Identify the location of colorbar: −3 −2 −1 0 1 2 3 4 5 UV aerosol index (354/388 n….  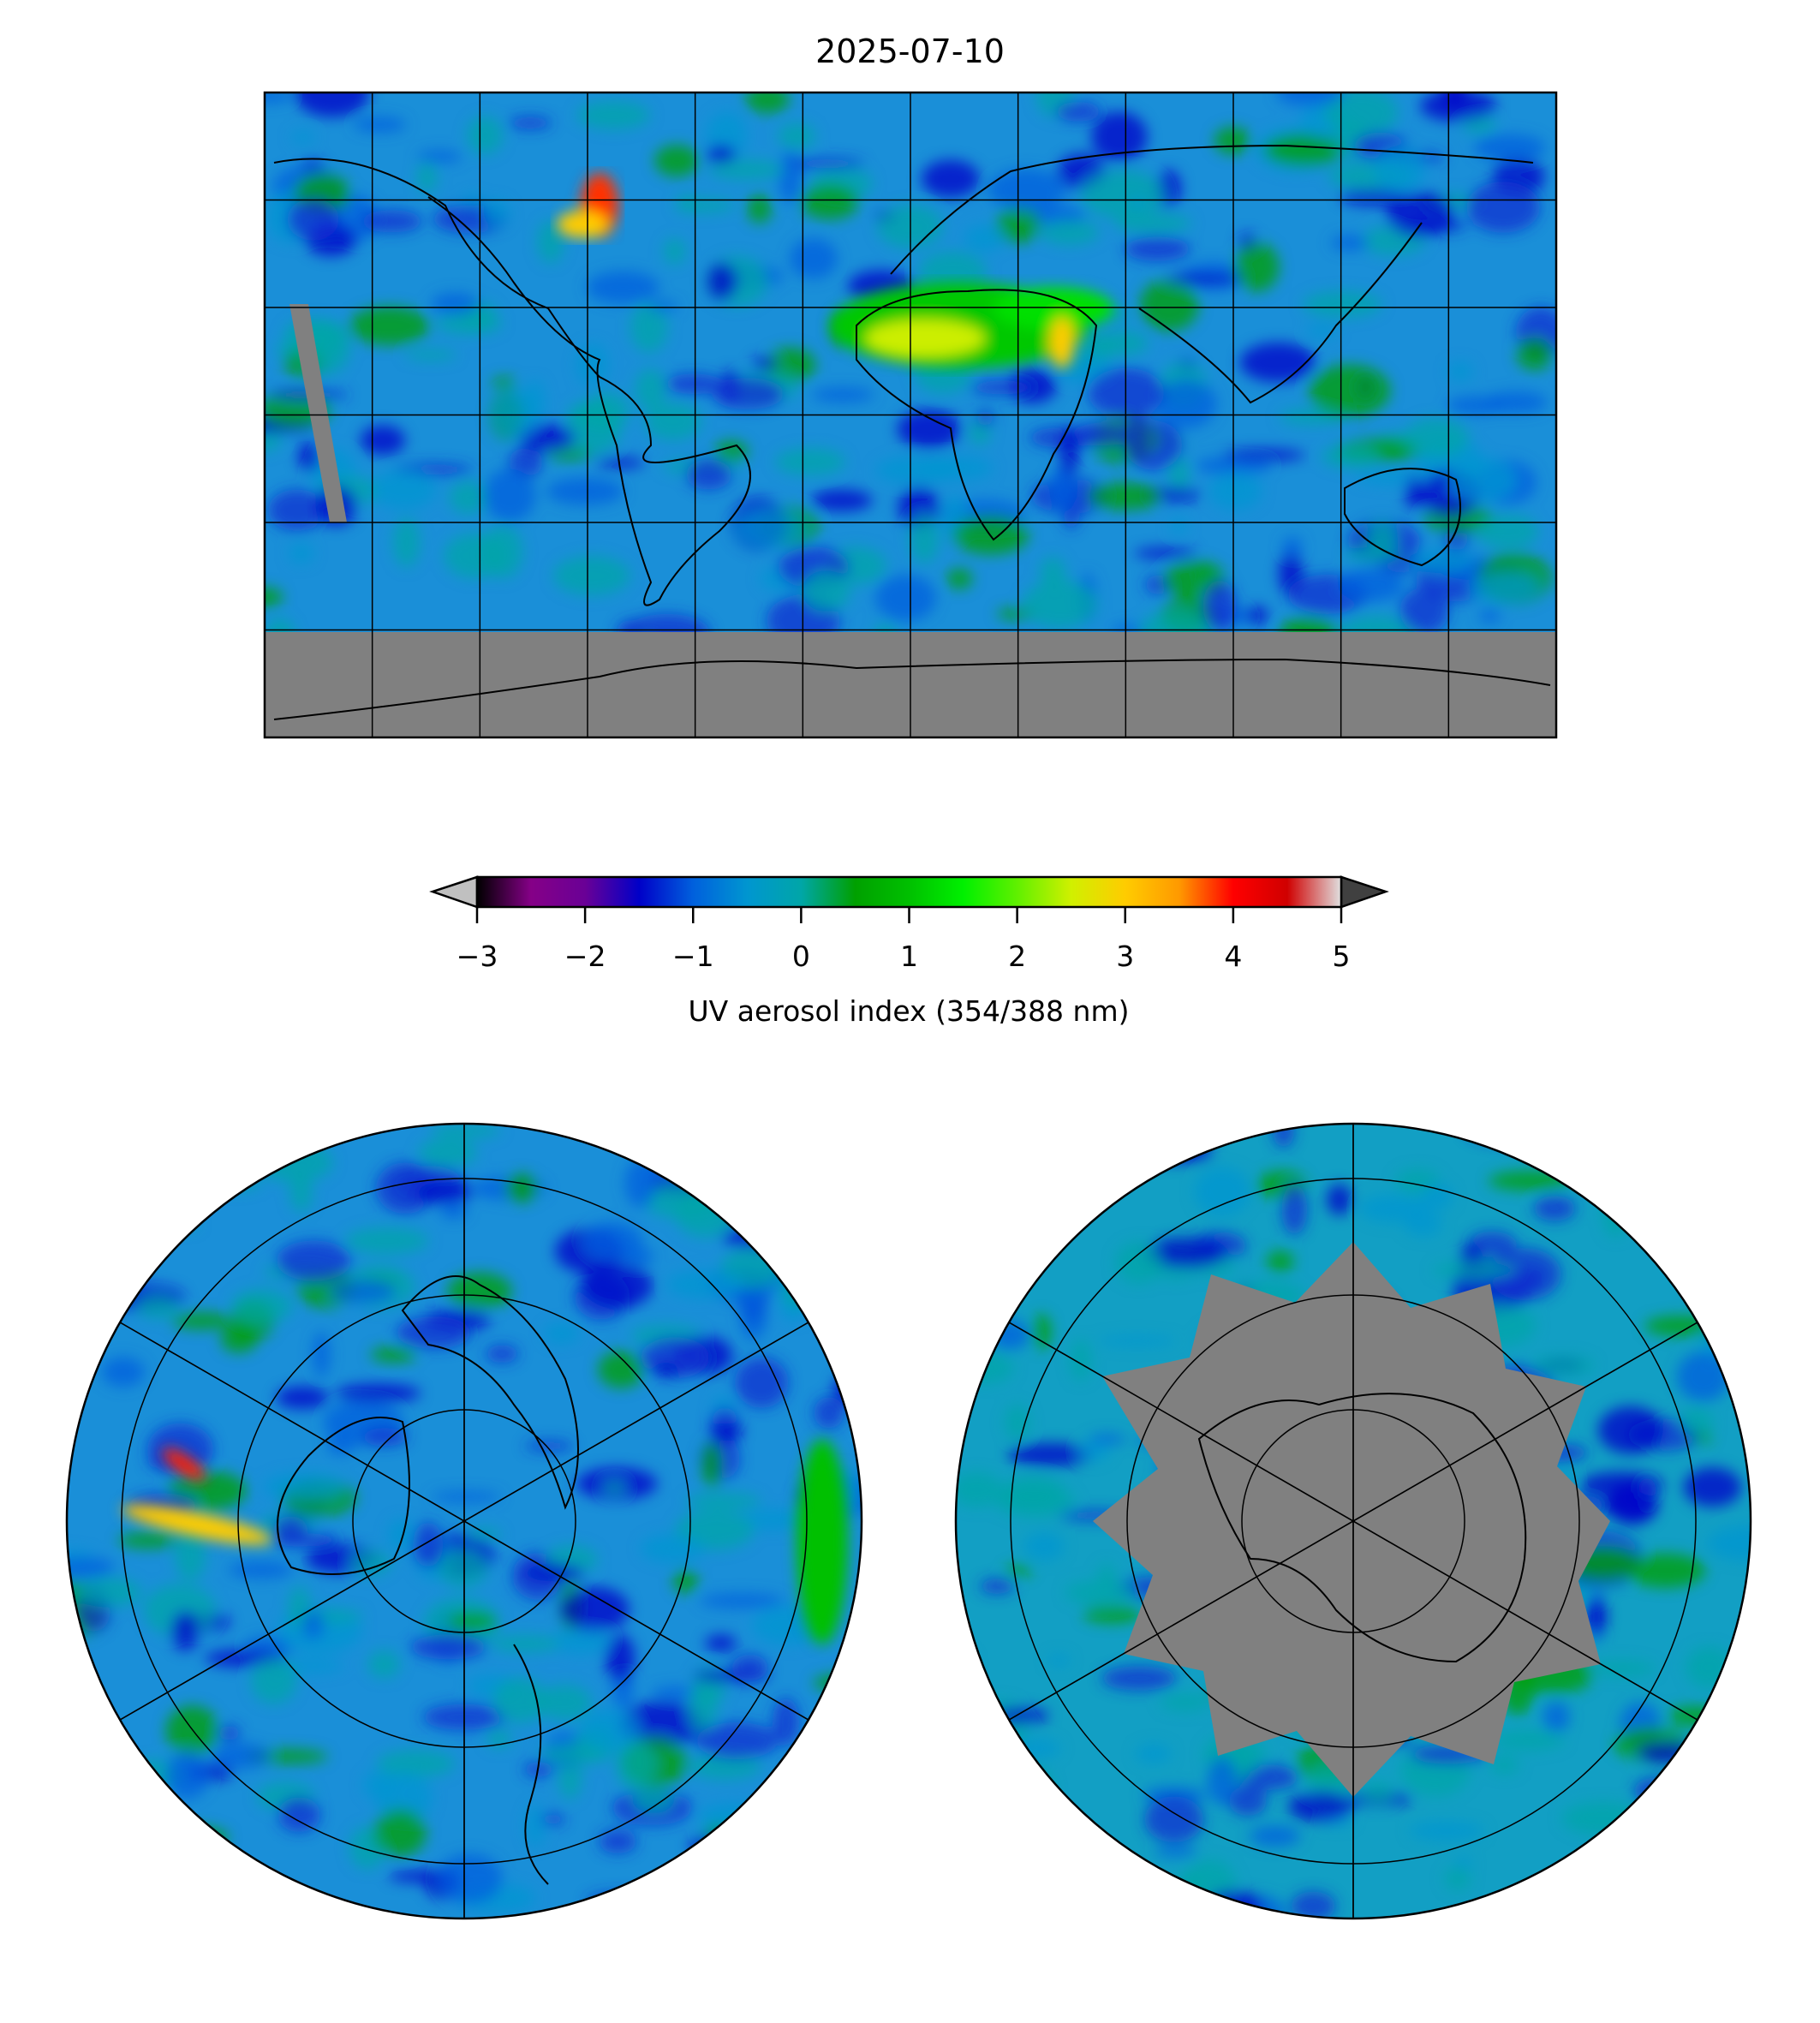
(909, 951).